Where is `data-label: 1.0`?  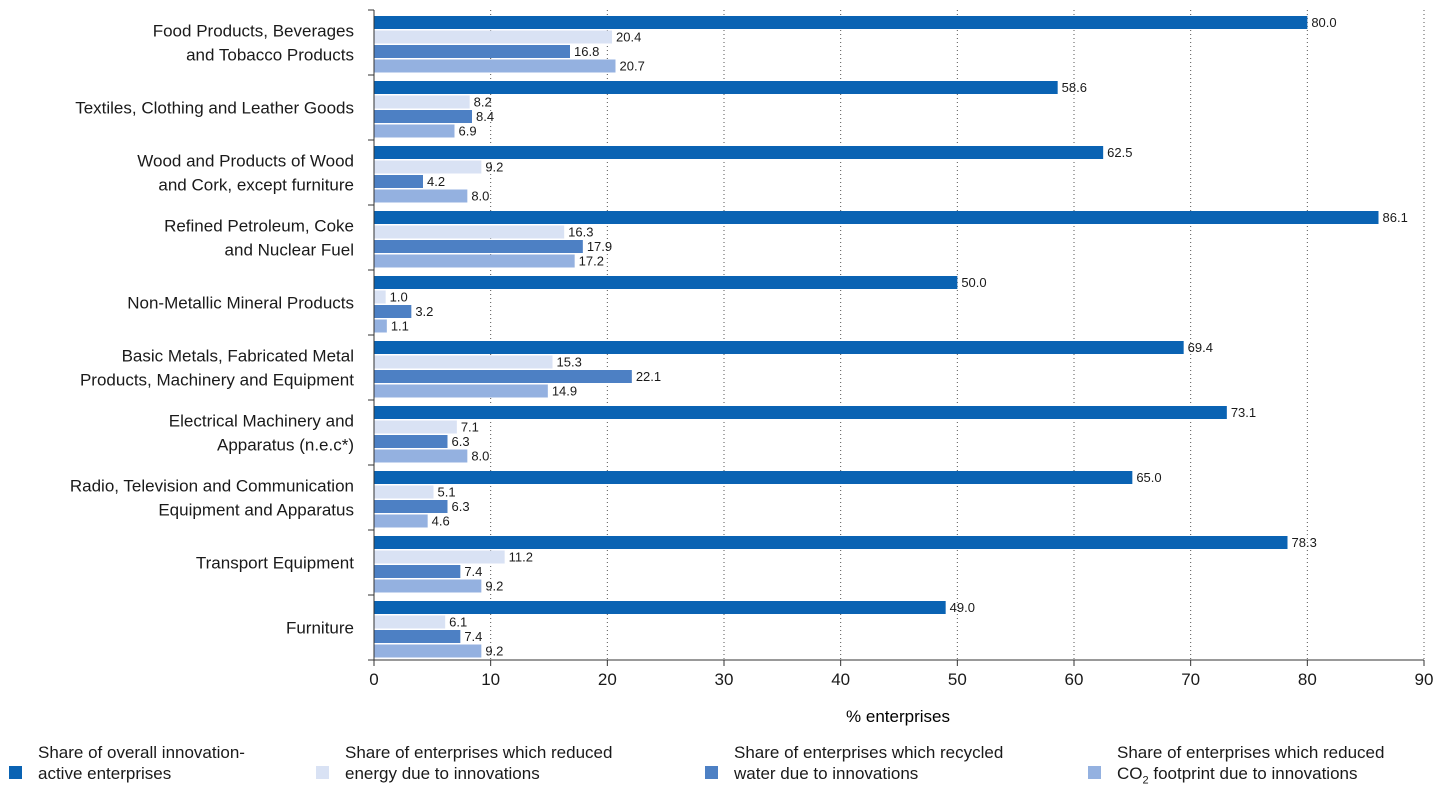
data-label: 1.0 is located at coordinates (399, 297).